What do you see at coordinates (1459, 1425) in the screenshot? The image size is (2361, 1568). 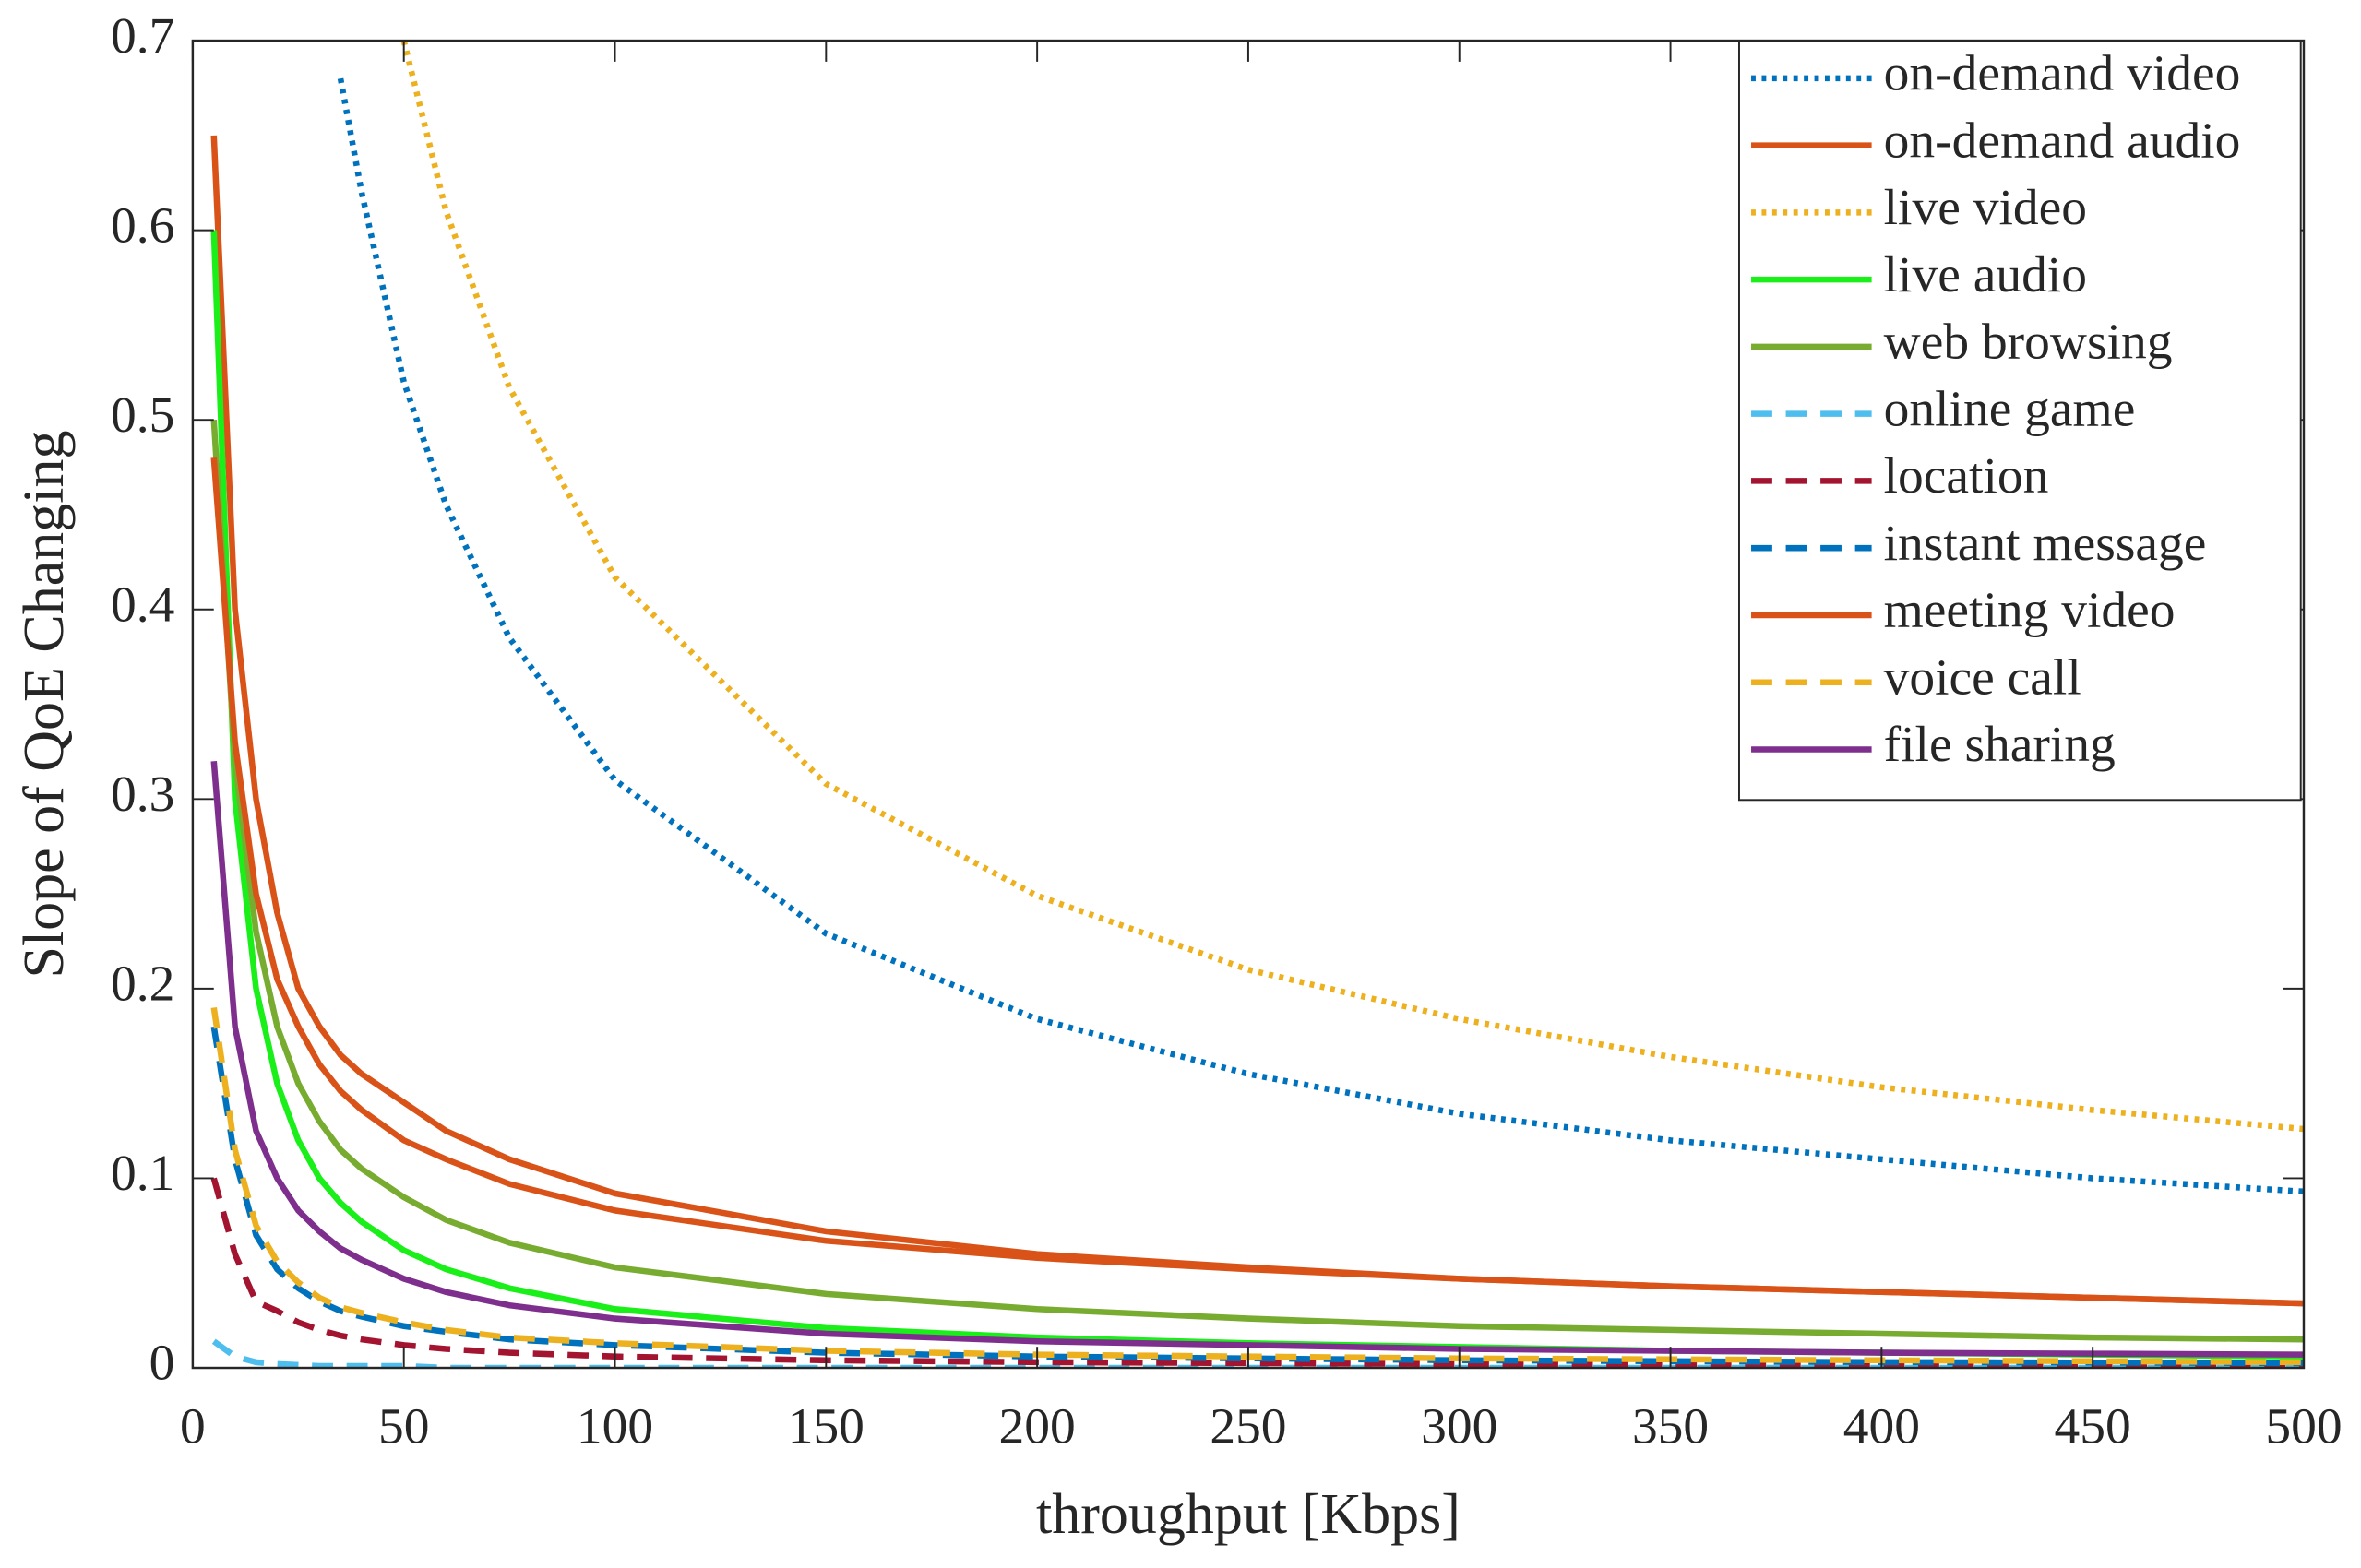 I see `x-tick-label: 300` at bounding box center [1459, 1425].